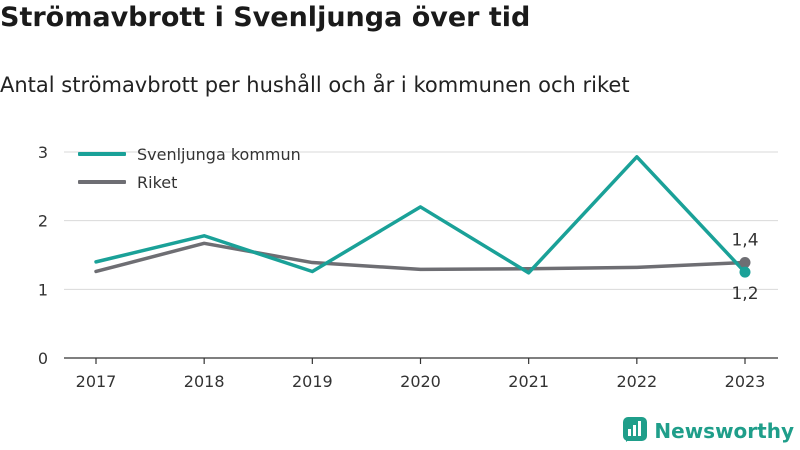 The height and width of the screenshot is (450, 800). Describe the element at coordinates (312, 381) in the screenshot. I see `x-tick-label: 2019` at that location.